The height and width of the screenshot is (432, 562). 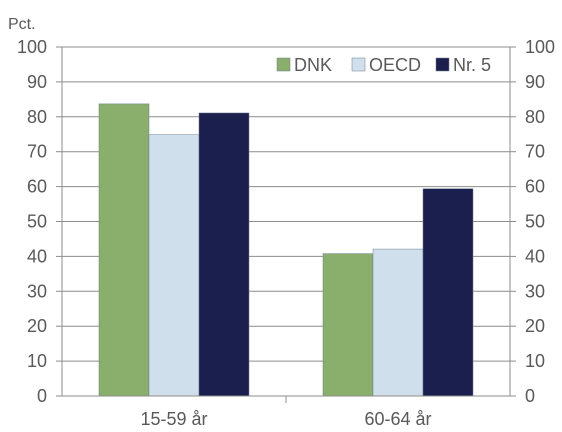 What do you see at coordinates (37, 291) in the screenshot?
I see `y-tick-label-left: 30` at bounding box center [37, 291].